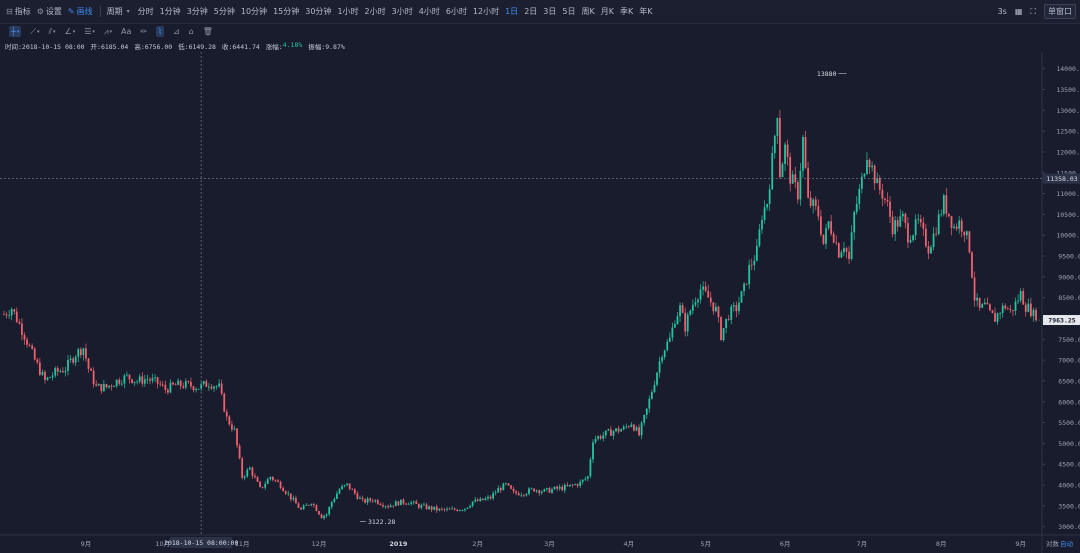 Image resolution: width=1080 pixels, height=553 pixels. What do you see at coordinates (1069, 402) in the screenshot?
I see `price-tick-label: 6000.00` at bounding box center [1069, 402].